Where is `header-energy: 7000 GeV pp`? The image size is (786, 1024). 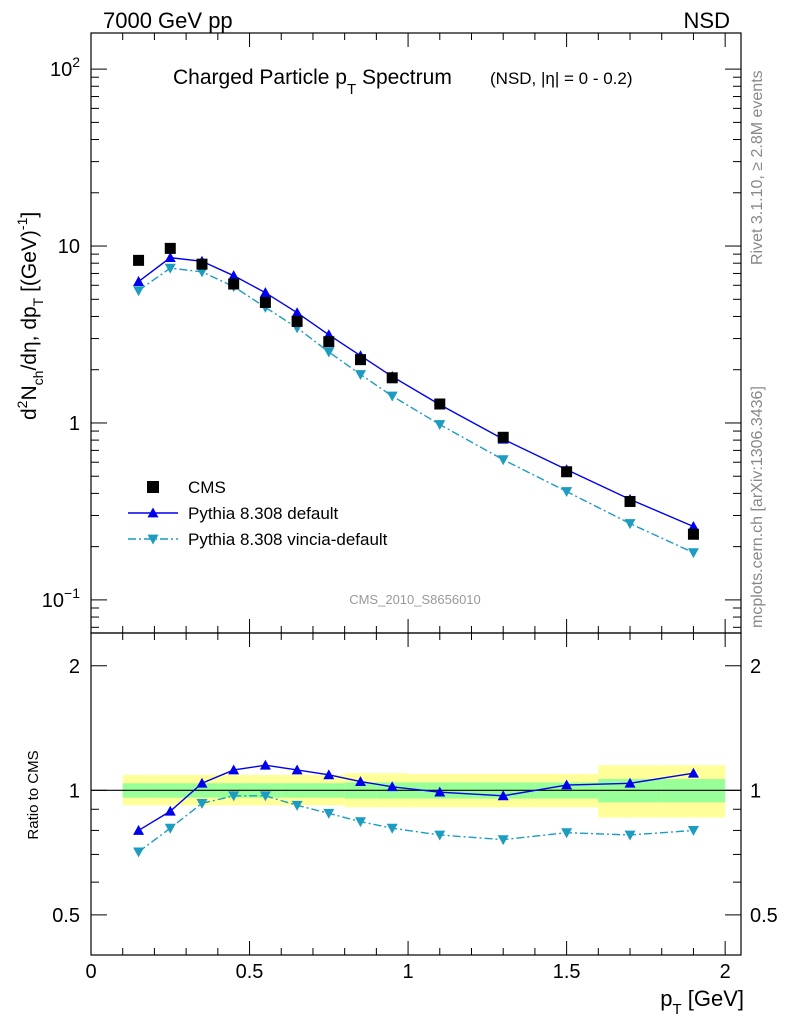 header-energy: 7000 GeV pp is located at coordinates (168, 20).